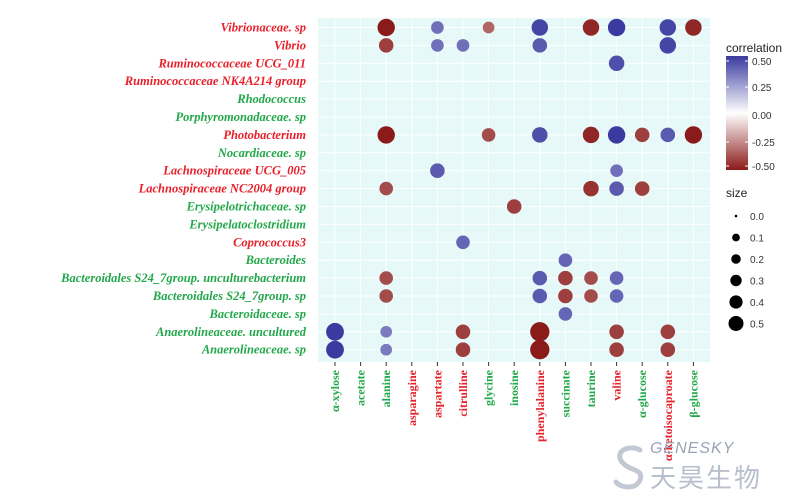 The image size is (794, 498). What do you see at coordinates (762, 88) in the screenshot?
I see `correlation-legend-tick: 0.25` at bounding box center [762, 88].